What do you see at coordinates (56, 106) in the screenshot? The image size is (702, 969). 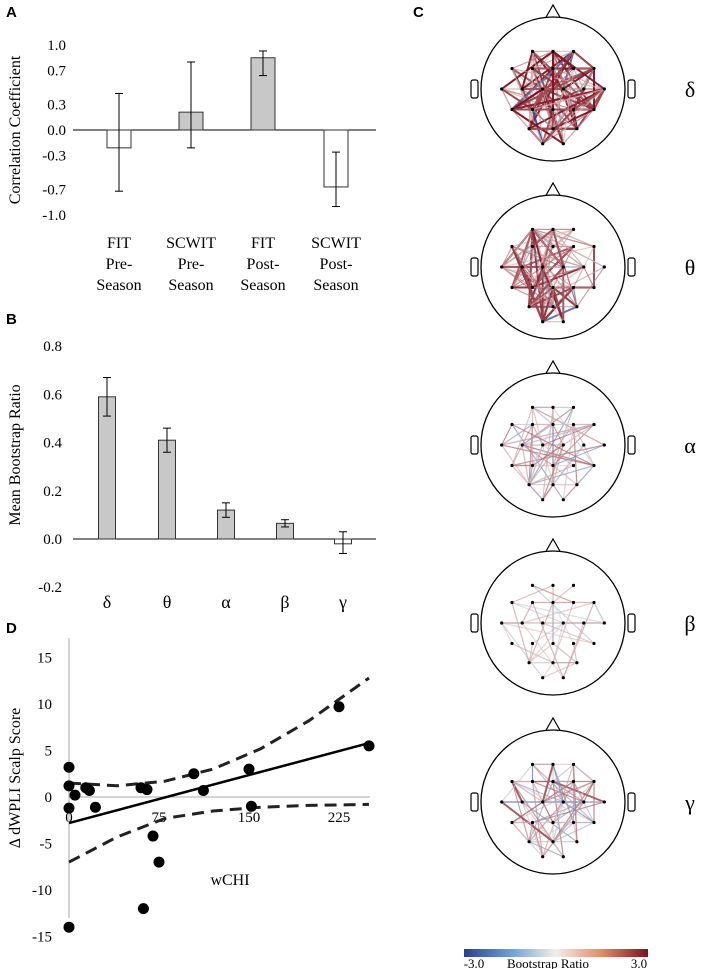 I see `a-y-tick-label: 0.3` at bounding box center [56, 106].